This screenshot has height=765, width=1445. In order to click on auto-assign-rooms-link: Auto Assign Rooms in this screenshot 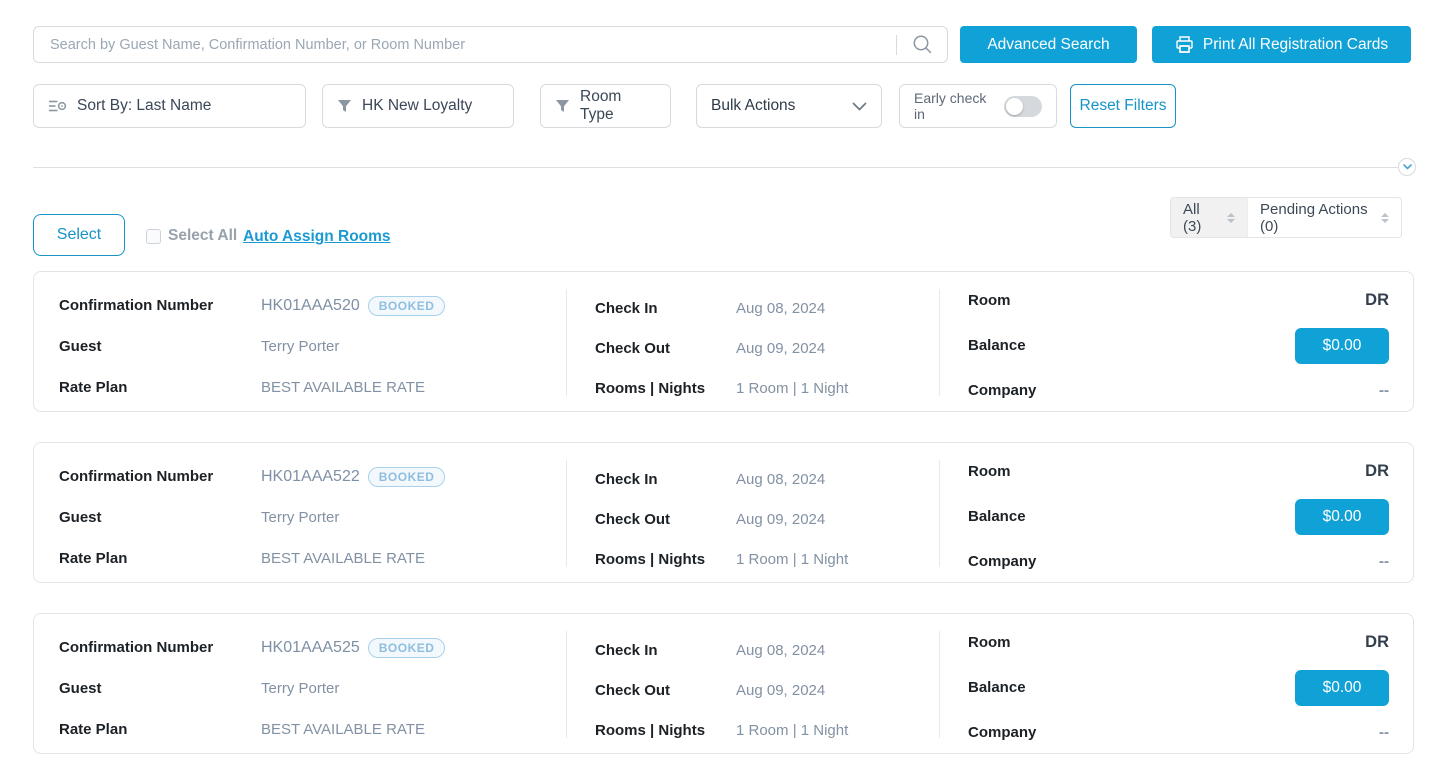, I will do `click(317, 236)`.